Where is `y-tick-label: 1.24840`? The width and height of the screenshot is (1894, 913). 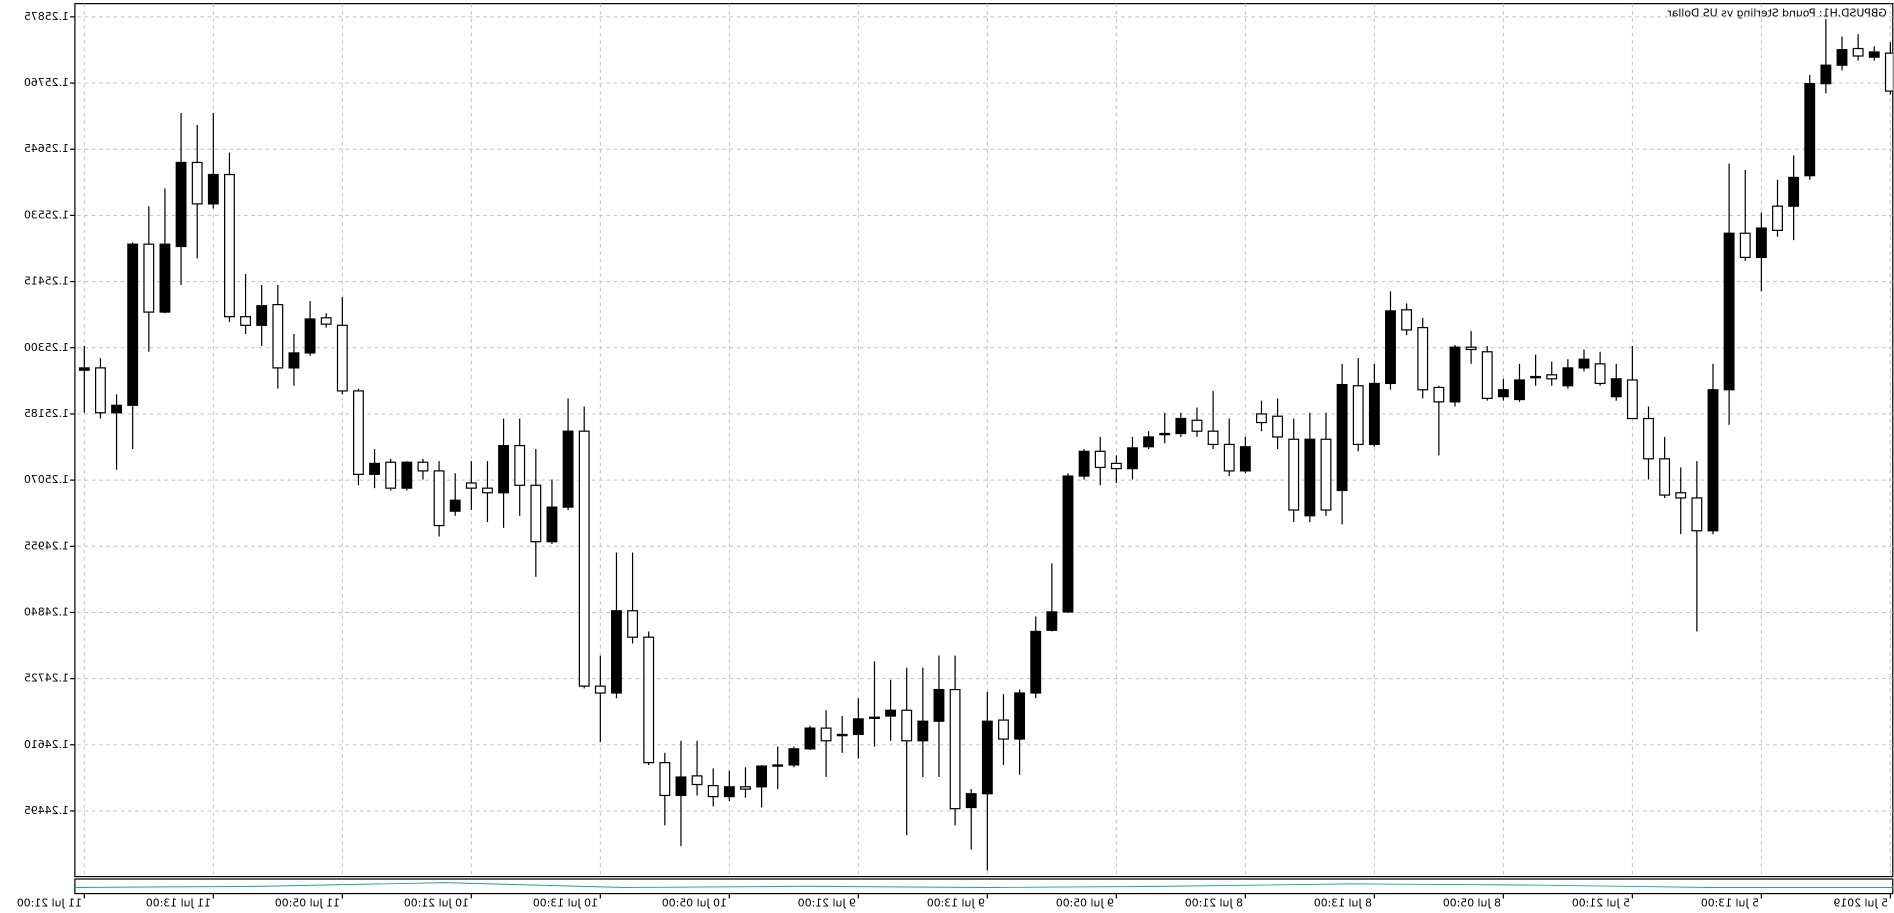 y-tick-label: 1.24840 is located at coordinates (46, 611).